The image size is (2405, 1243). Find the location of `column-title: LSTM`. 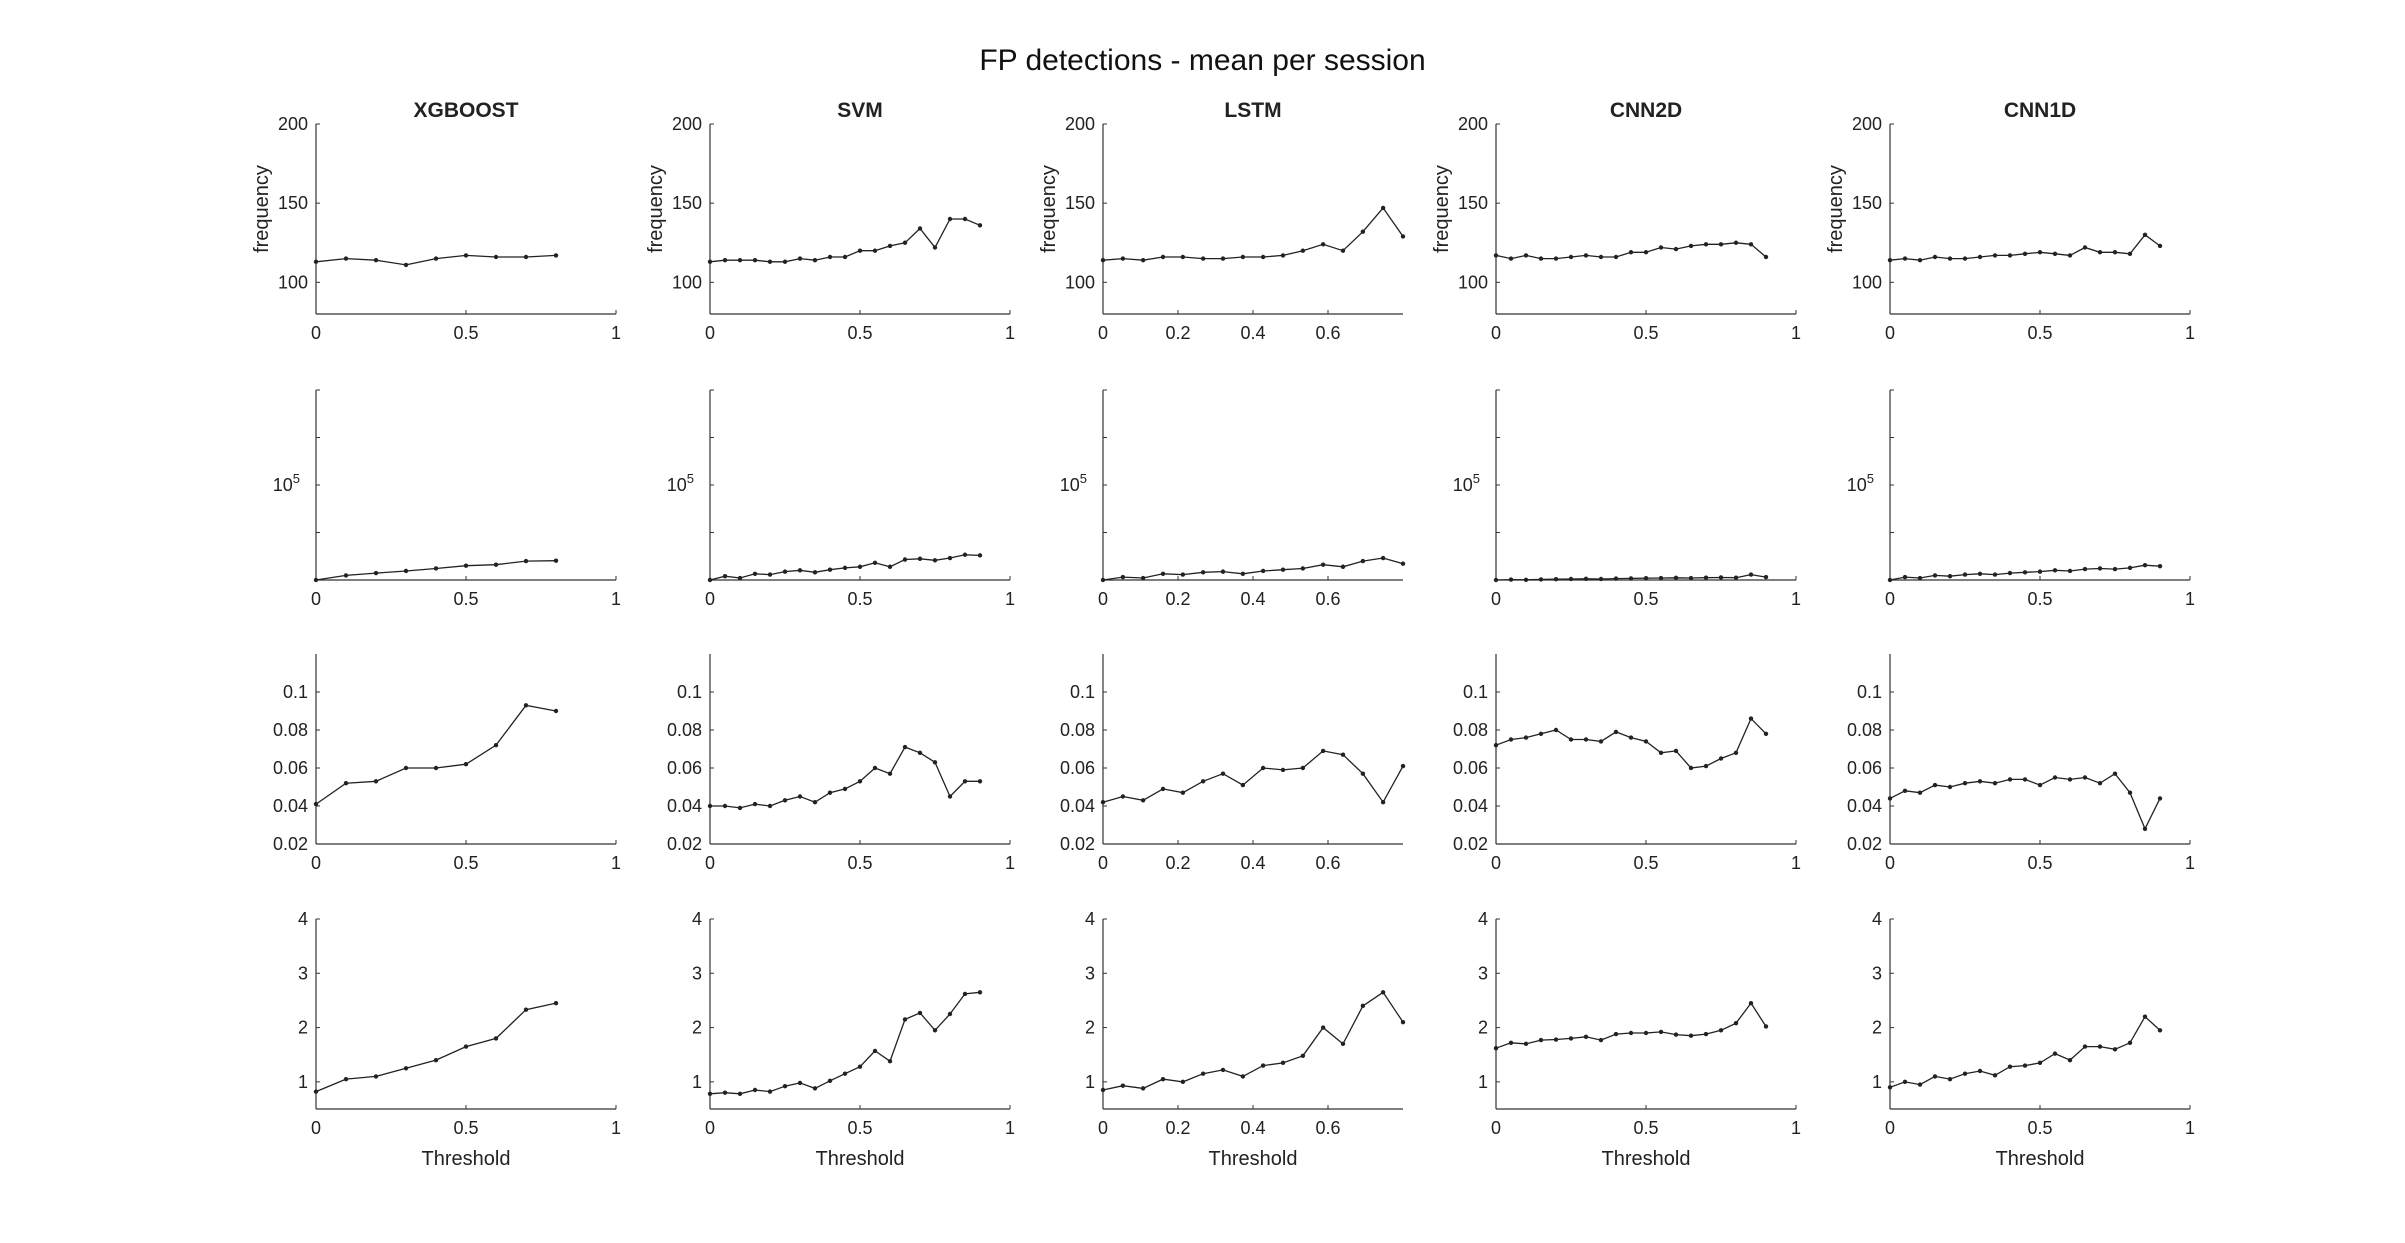

column-title: LSTM is located at coordinates (1252, 110).